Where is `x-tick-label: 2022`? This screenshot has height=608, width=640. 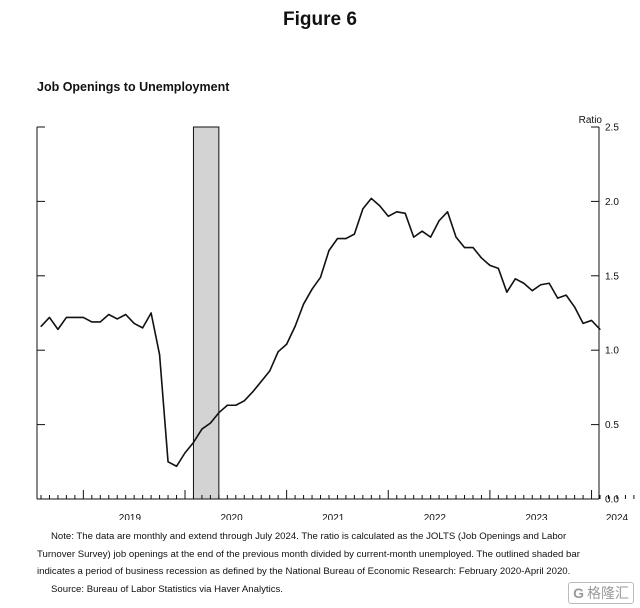 x-tick-label: 2022 is located at coordinates (435, 516).